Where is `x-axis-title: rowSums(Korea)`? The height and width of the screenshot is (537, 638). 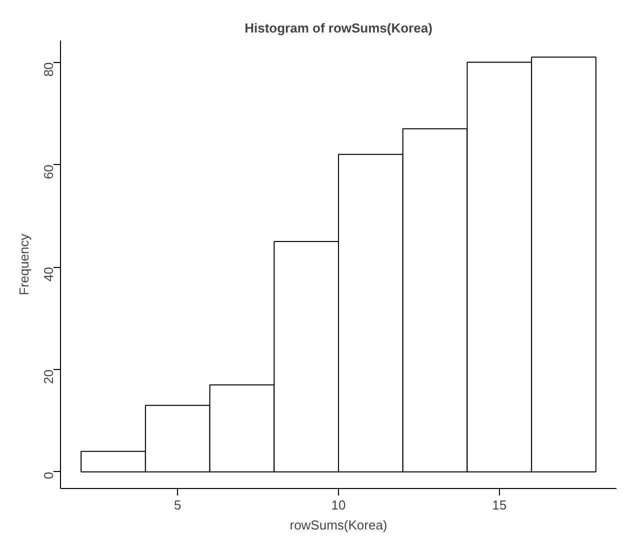
x-axis-title: rowSums(Korea) is located at coordinates (339, 525).